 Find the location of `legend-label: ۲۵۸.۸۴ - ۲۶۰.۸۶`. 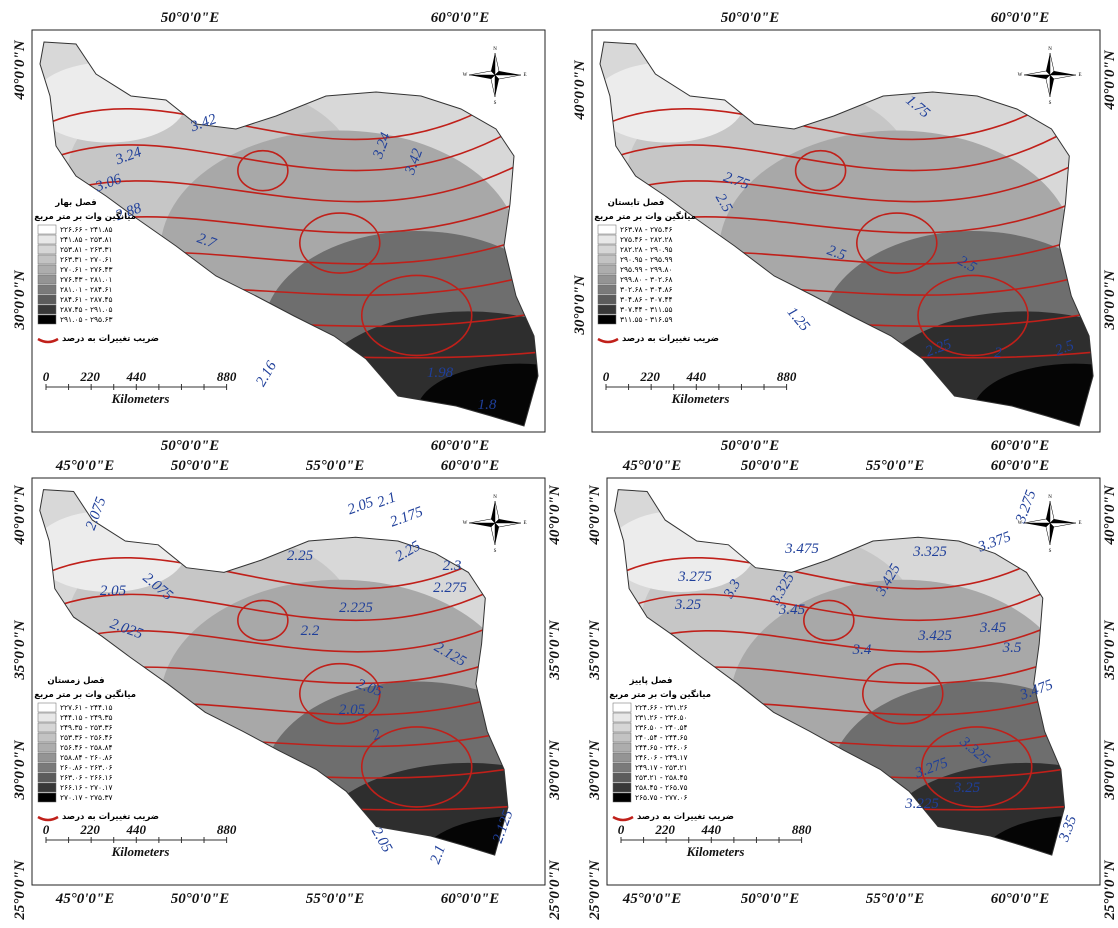

legend-label: ۲۵۸.۸۴ - ۲۶۰.۸۶ is located at coordinates (86, 757).